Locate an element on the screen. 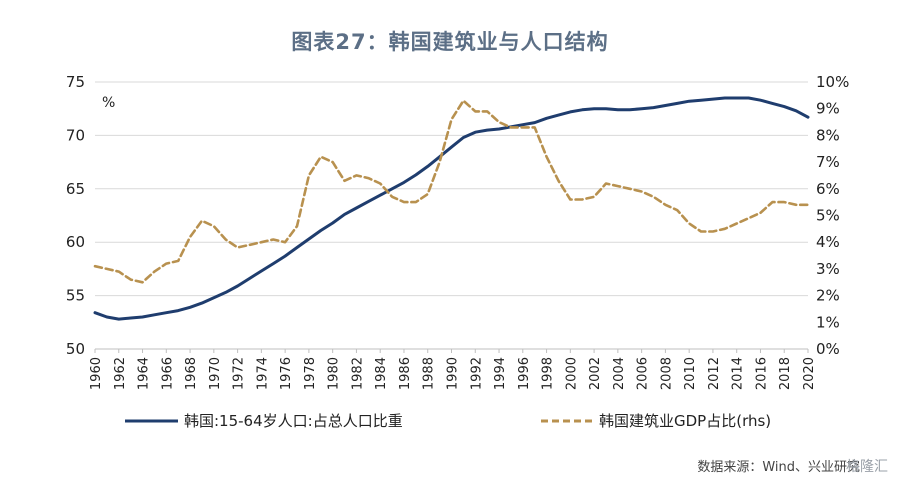  y-left-tick-label: 75 is located at coordinates (75, 82).